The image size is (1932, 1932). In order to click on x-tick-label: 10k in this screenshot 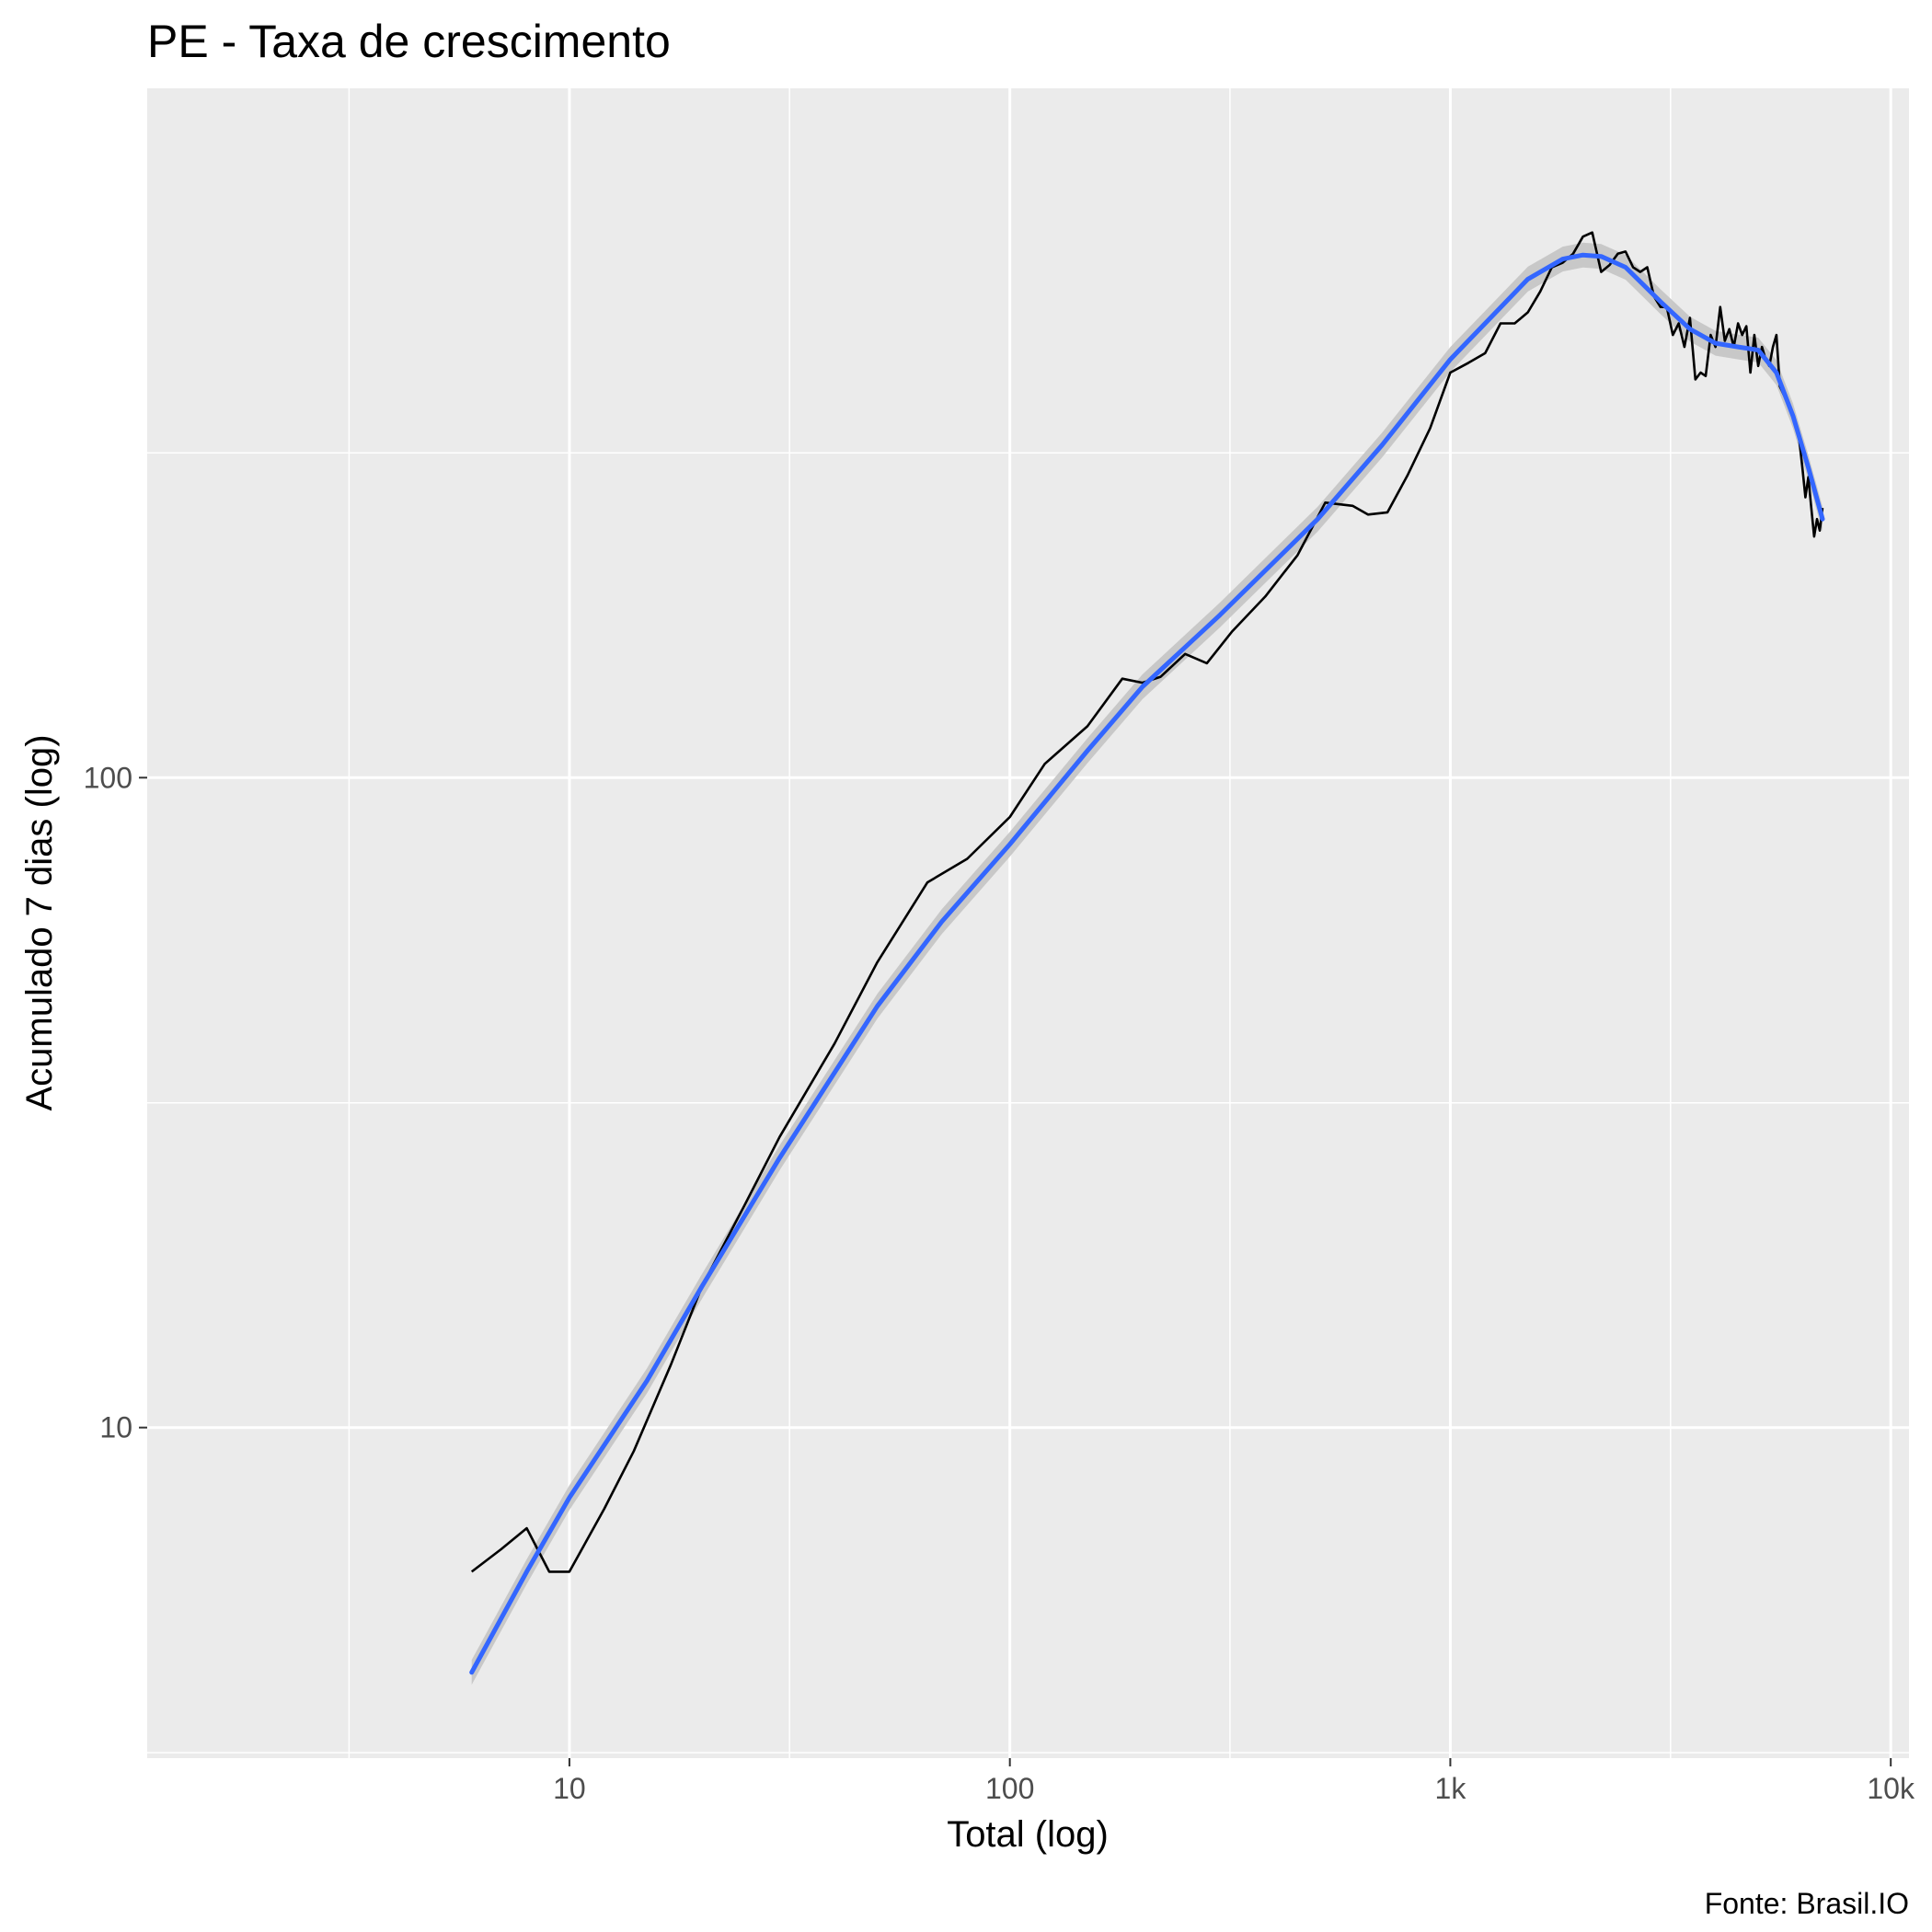, I will do `click(1891, 1788)`.